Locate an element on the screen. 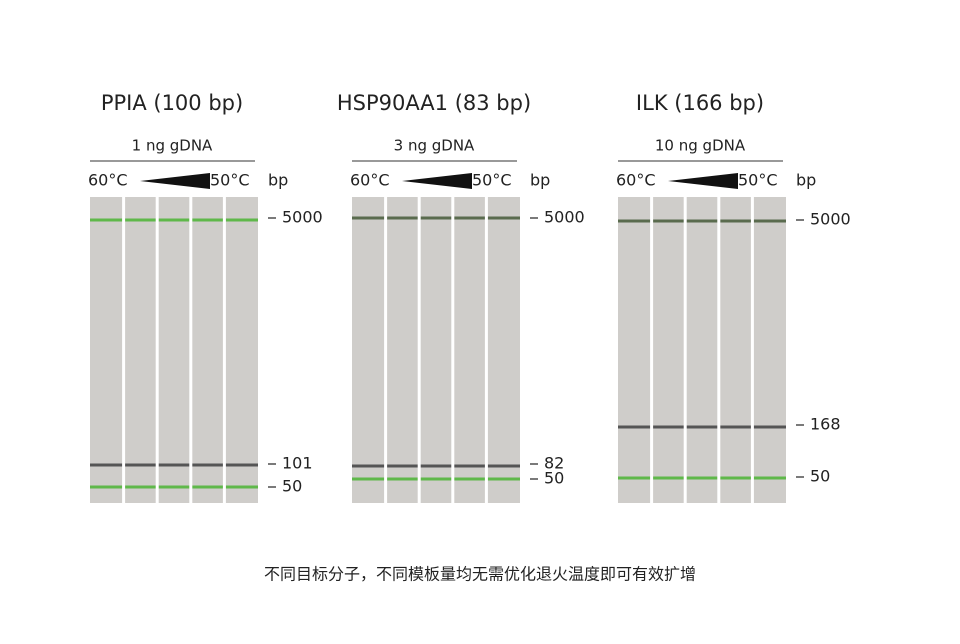 The width and height of the screenshot is (960, 644). template-amount: 3 ng gDNA is located at coordinates (434, 146).